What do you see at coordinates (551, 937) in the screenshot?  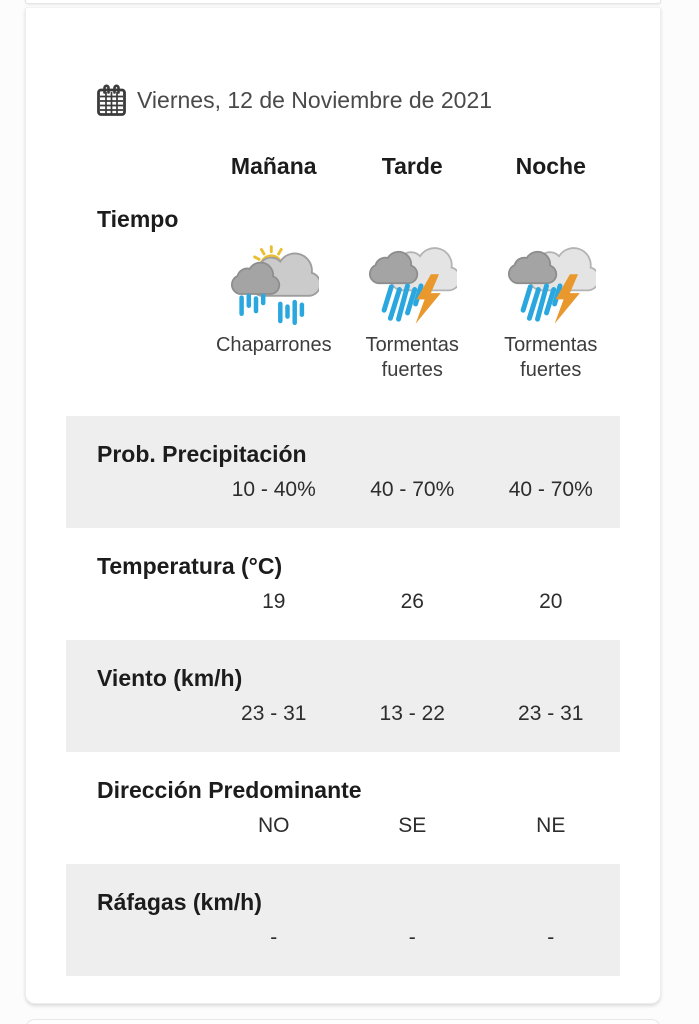 I see `gusts-noche: -` at bounding box center [551, 937].